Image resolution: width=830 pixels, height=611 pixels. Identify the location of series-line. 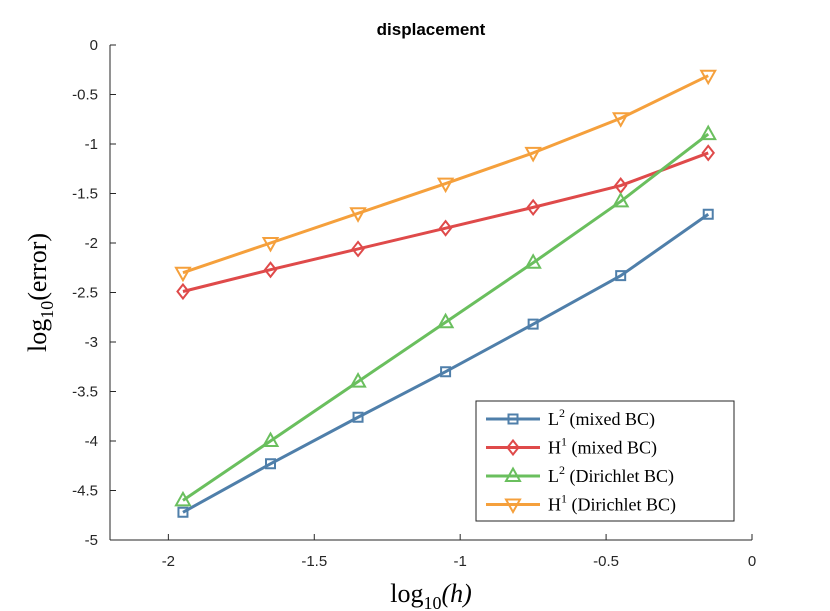
(445, 222).